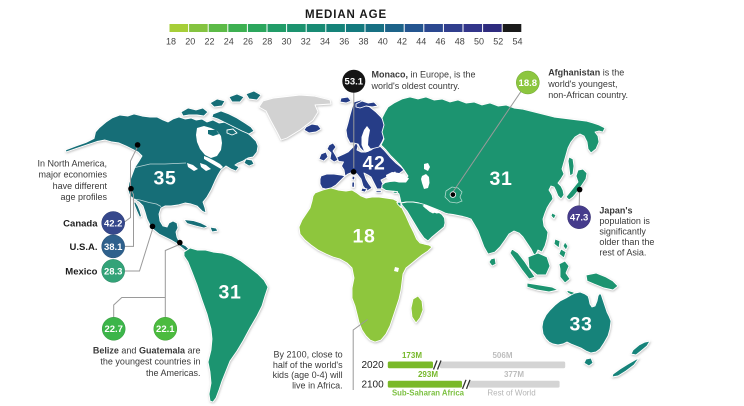 Image resolution: width=744 pixels, height=406 pixels. What do you see at coordinates (83, 197) in the screenshot?
I see `svg-text: age profiles` at bounding box center [83, 197].